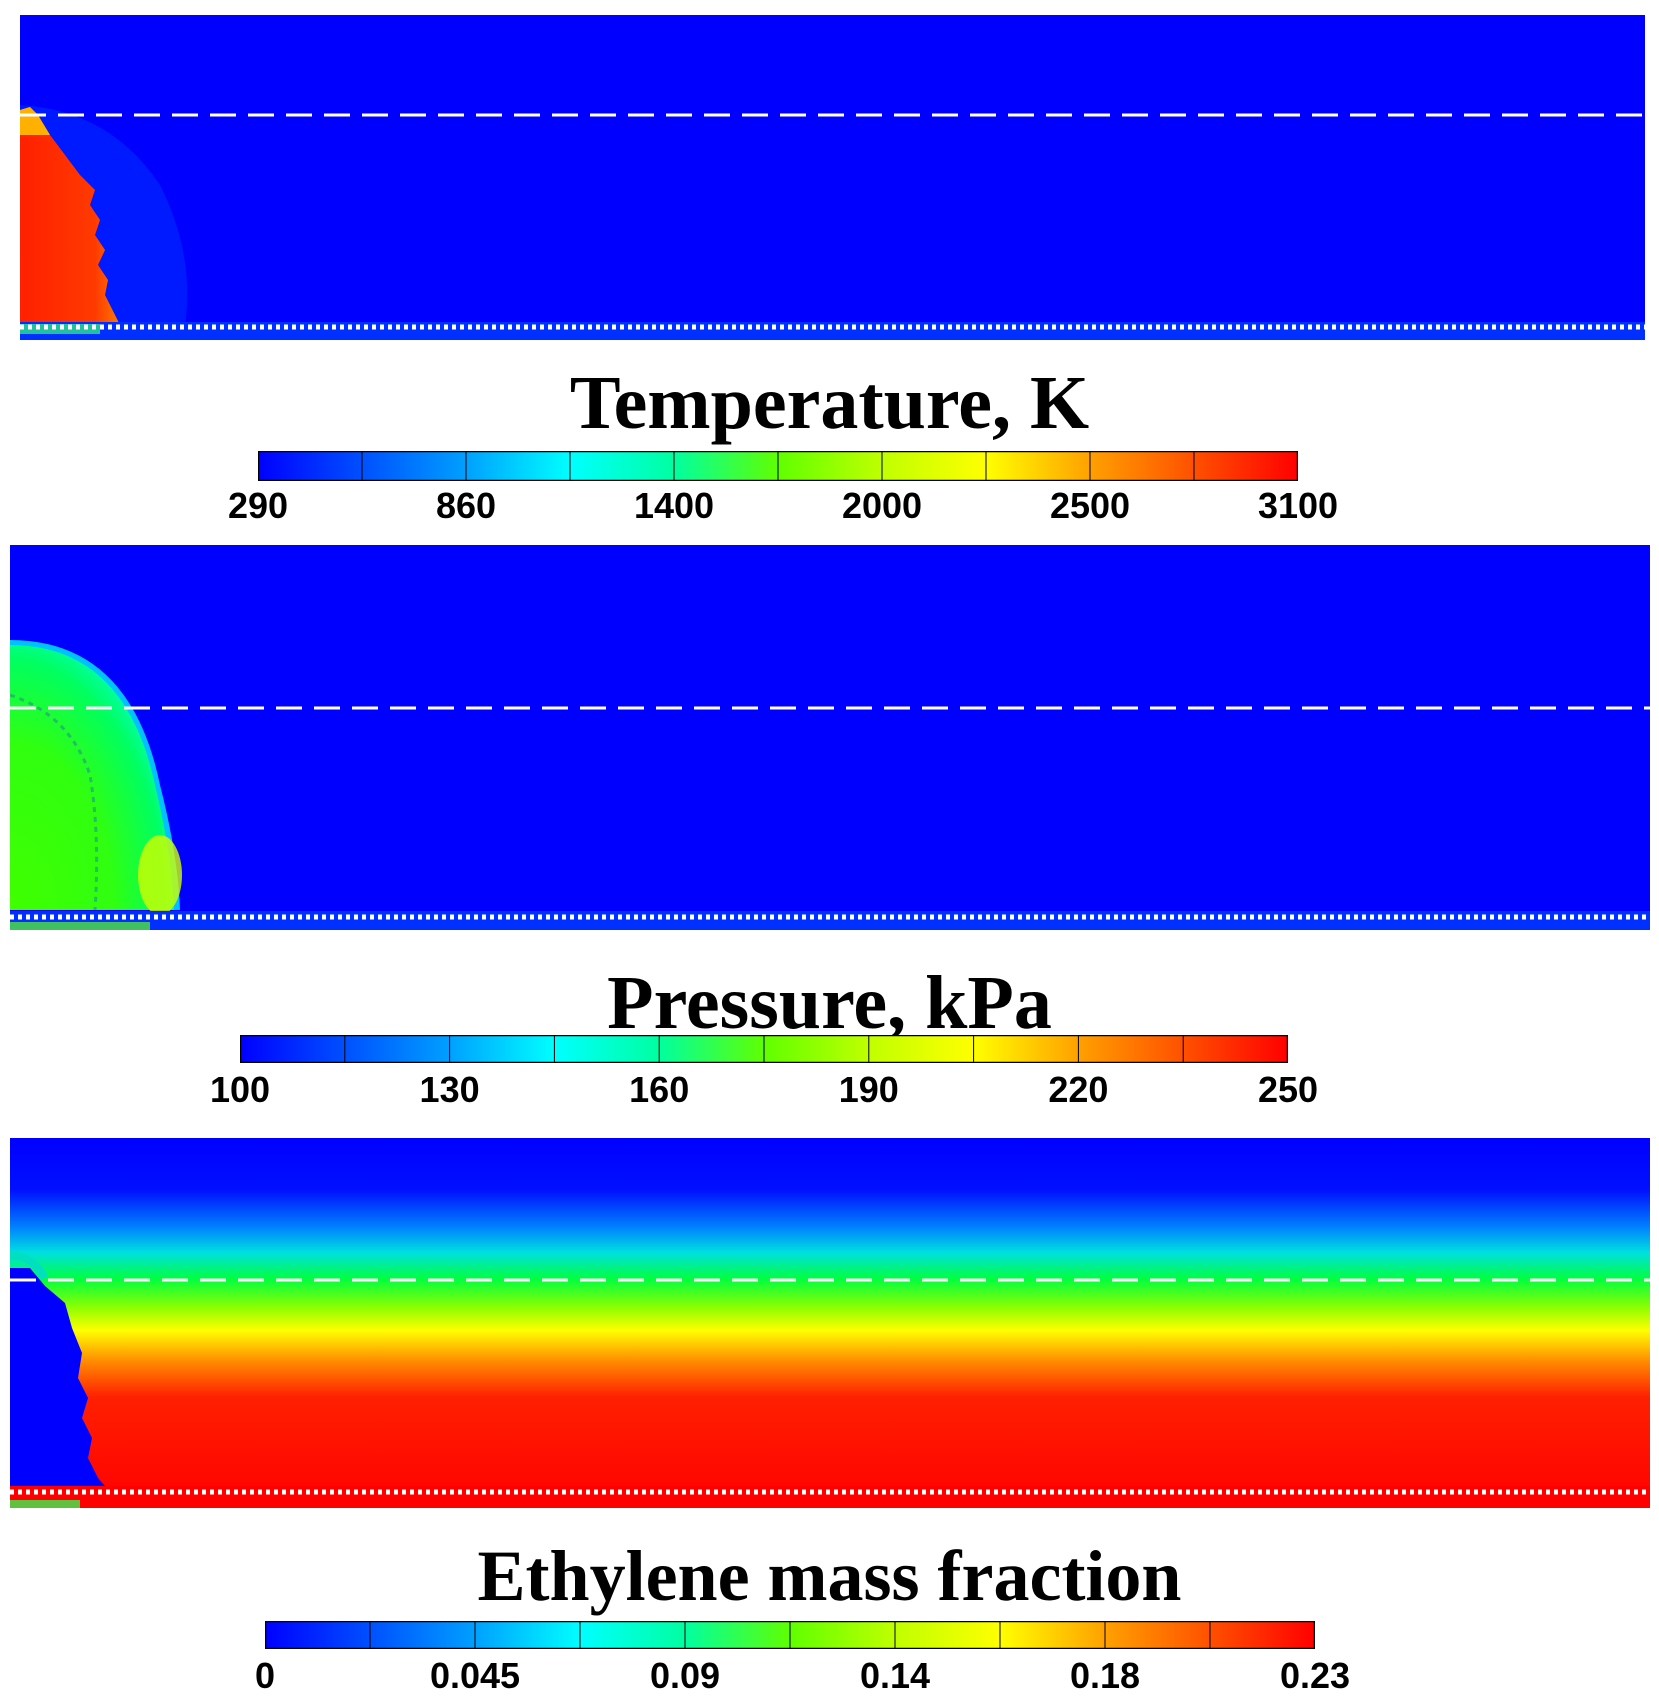  I want to click on colorbar-tick-label: 860, so click(466, 505).